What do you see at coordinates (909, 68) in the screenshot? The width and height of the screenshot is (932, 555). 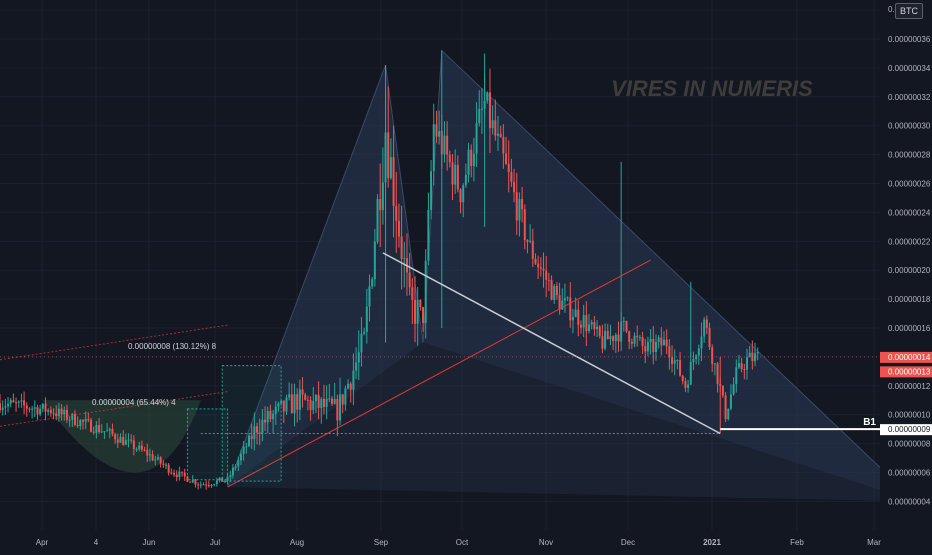 I see `price-tick-label: 0.00000034` at bounding box center [909, 68].